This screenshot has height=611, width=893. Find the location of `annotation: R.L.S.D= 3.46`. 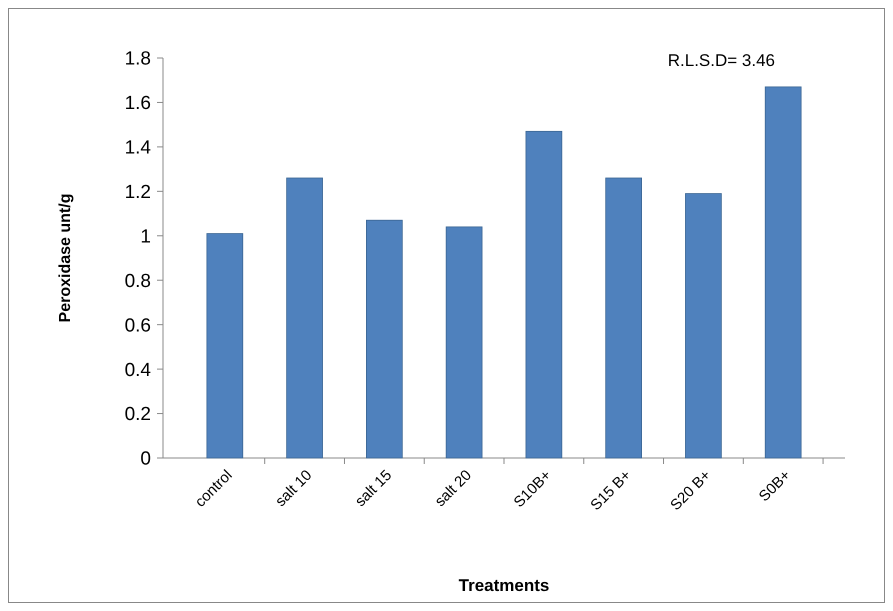

annotation: R.L.S.D= 3.46 is located at coordinates (721, 60).